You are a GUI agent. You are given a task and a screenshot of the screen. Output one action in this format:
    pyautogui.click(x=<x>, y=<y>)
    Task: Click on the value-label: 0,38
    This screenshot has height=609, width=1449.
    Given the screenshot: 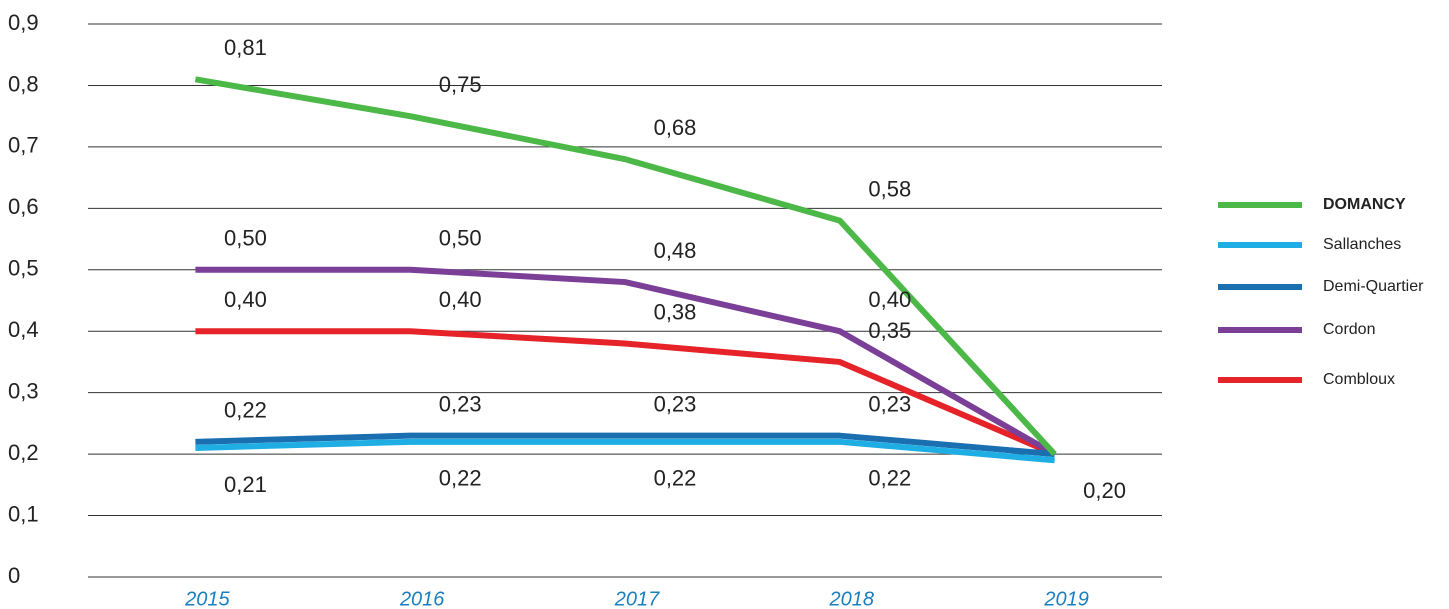 What is the action you would take?
    pyautogui.click(x=675, y=311)
    